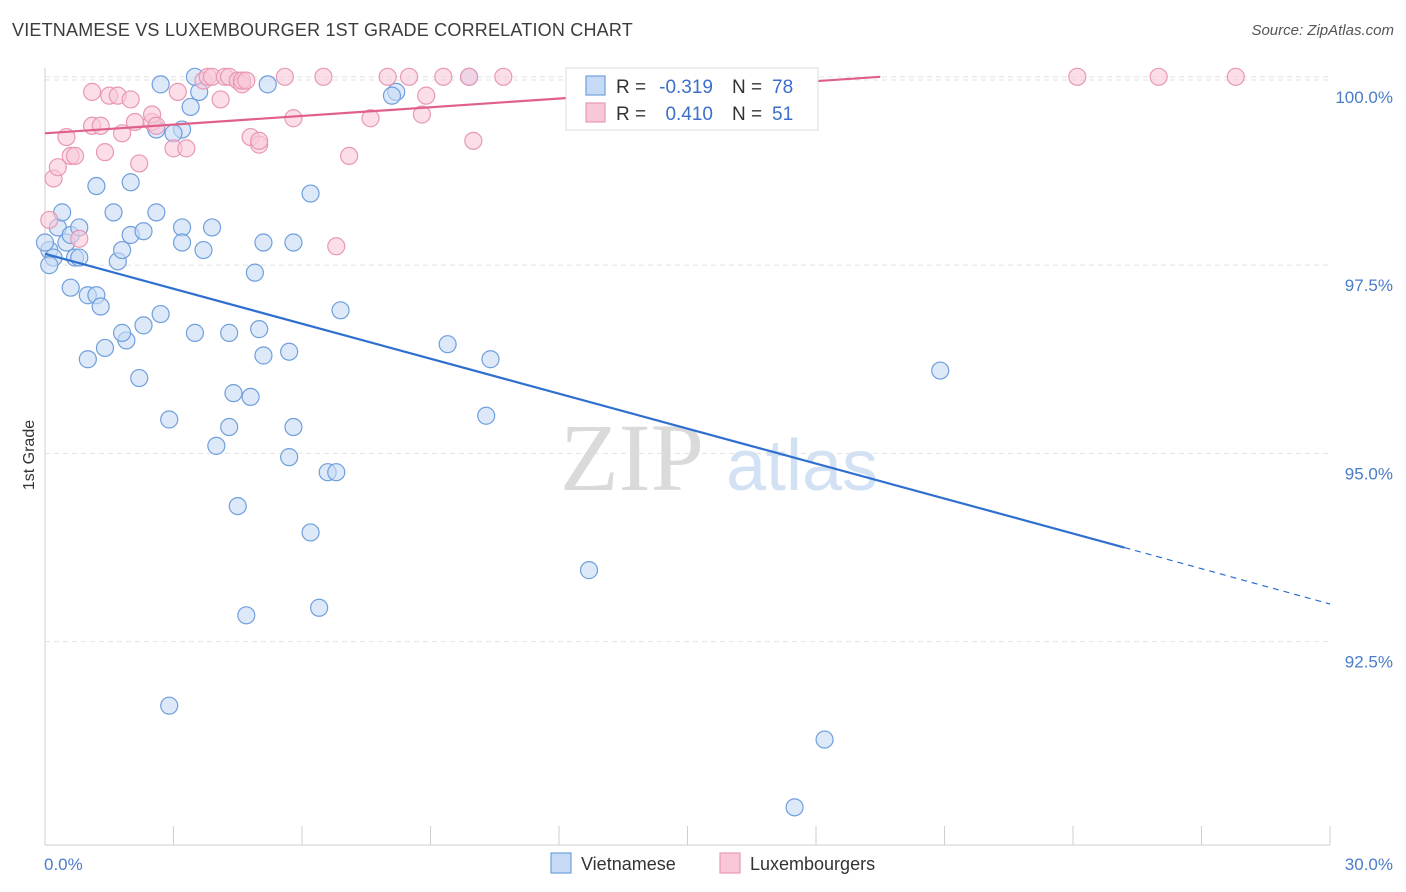 The image size is (1406, 892). I want to click on watermark: ZIP atlas, so click(719, 457).